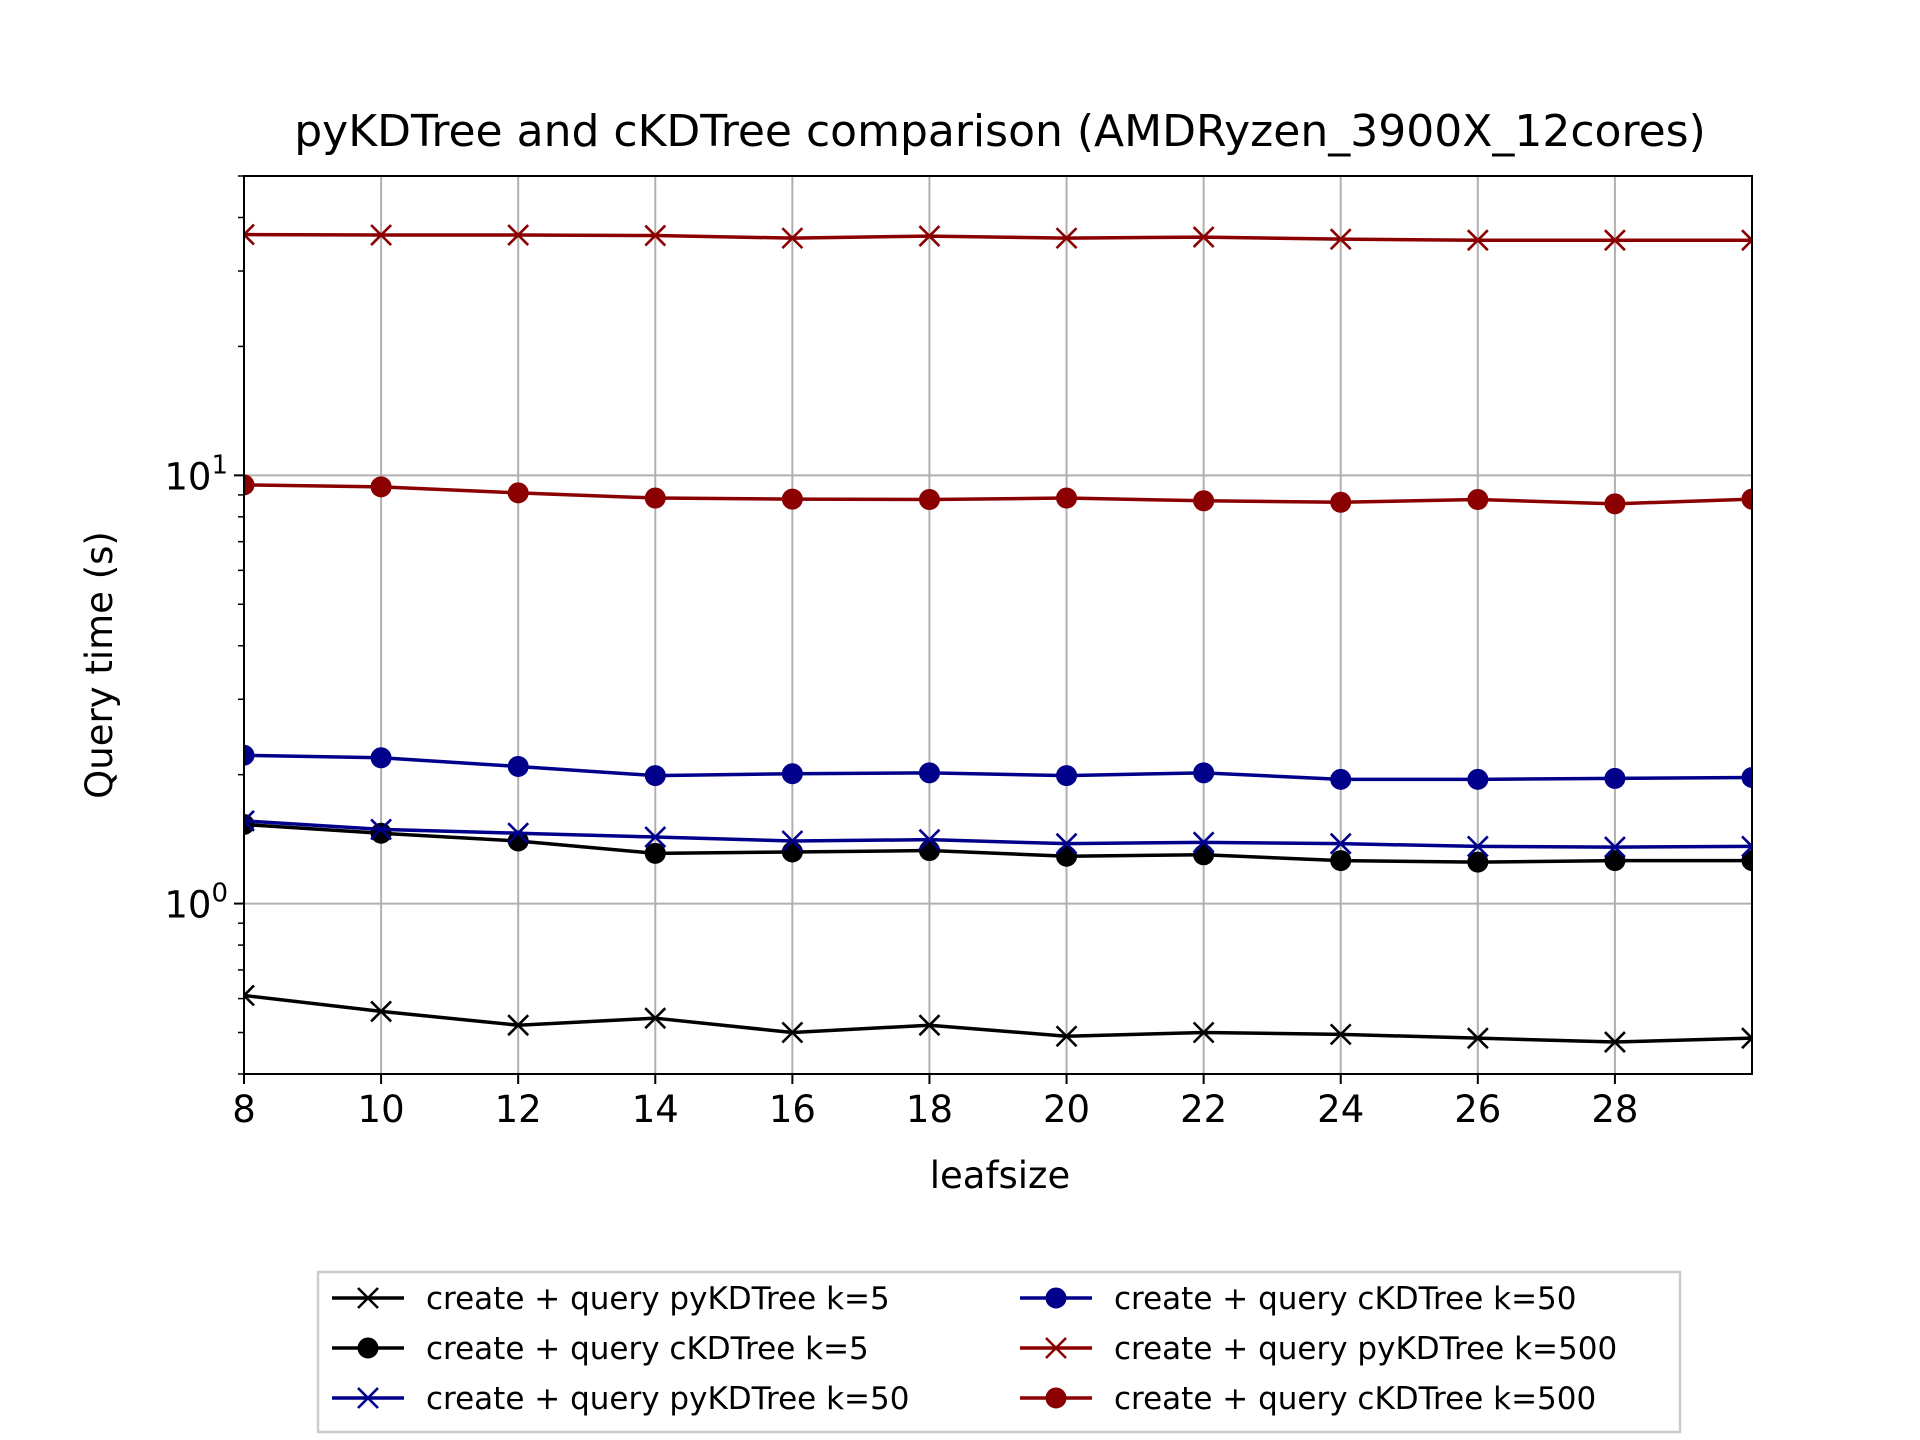  What do you see at coordinates (1298, 1299) in the screenshot?
I see `legend-entry: create + query cKDTree k=50` at bounding box center [1298, 1299].